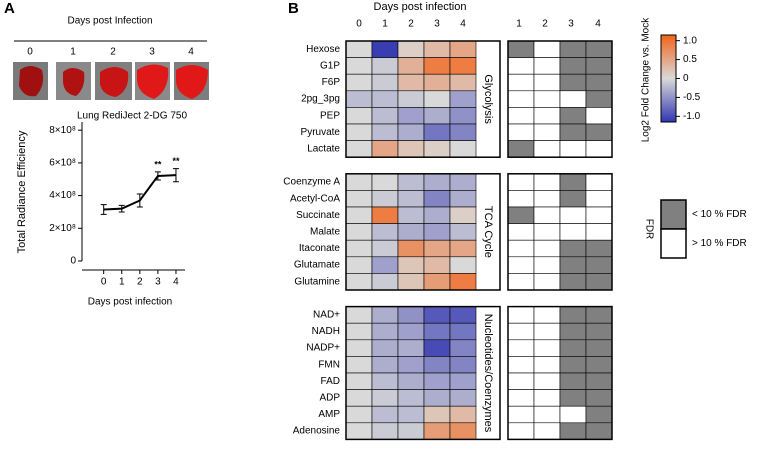 This screenshot has height=452, width=757. I want to click on lung-images, so click(111, 81).